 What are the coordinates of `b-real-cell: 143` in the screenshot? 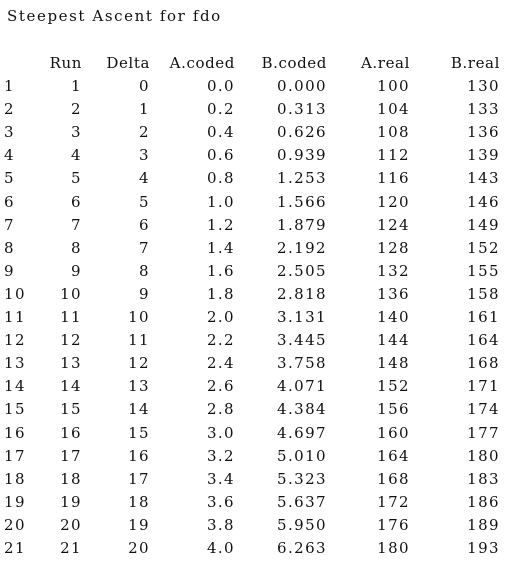 It's located at (483, 178).